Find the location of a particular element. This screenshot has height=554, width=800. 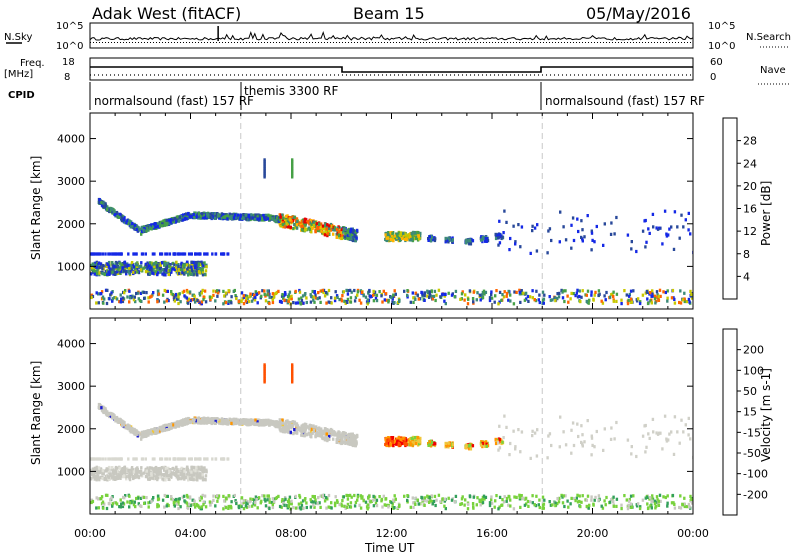

nsky-series-line is located at coordinates (391, 35).